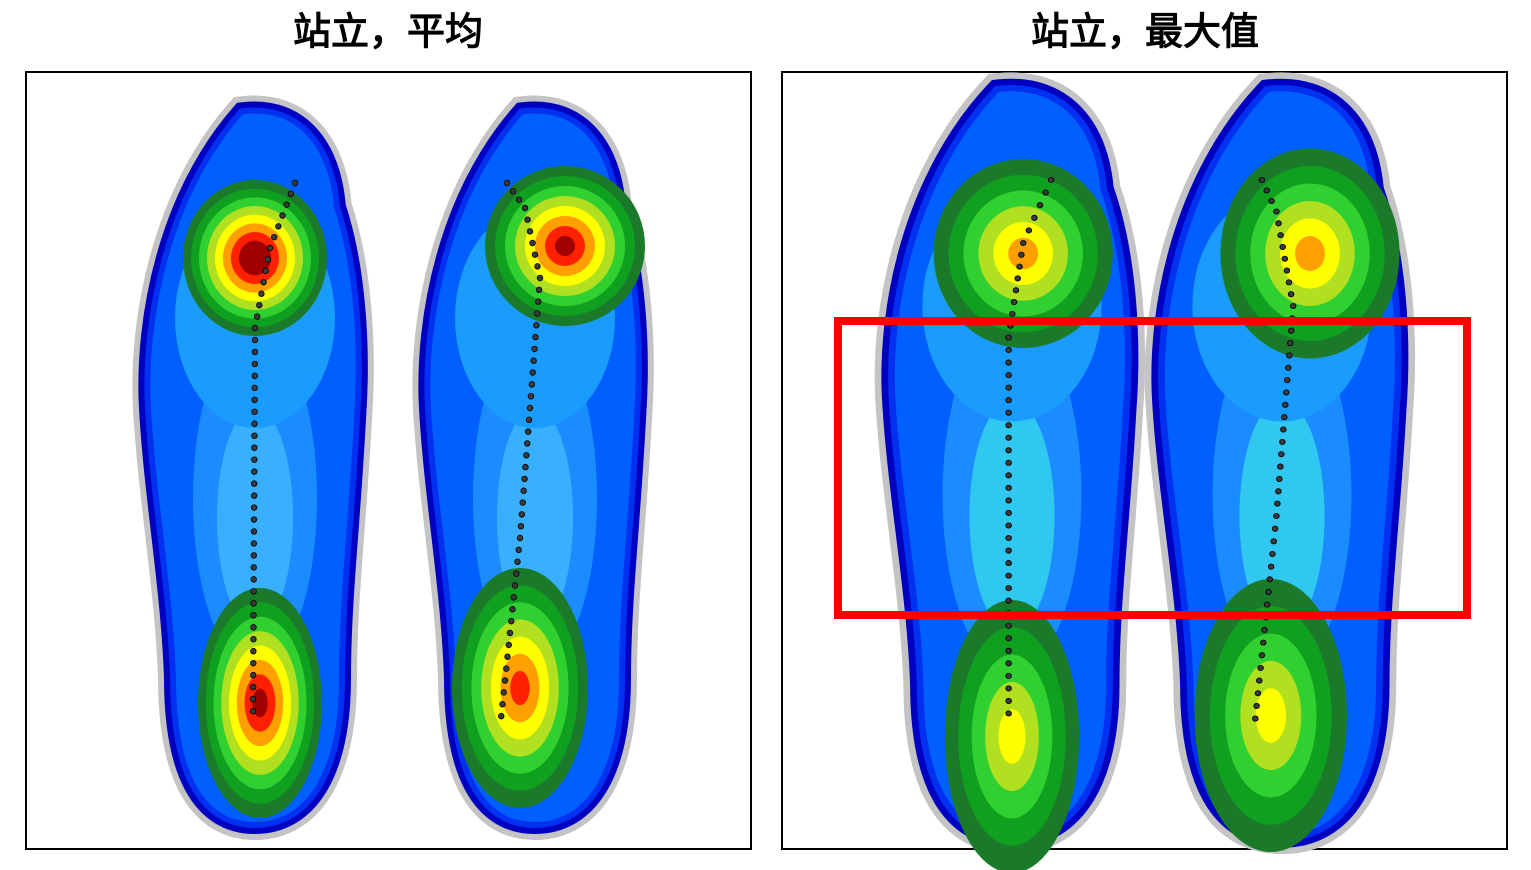  I want to click on panel-title: 站立，最大值, so click(1145, 32).